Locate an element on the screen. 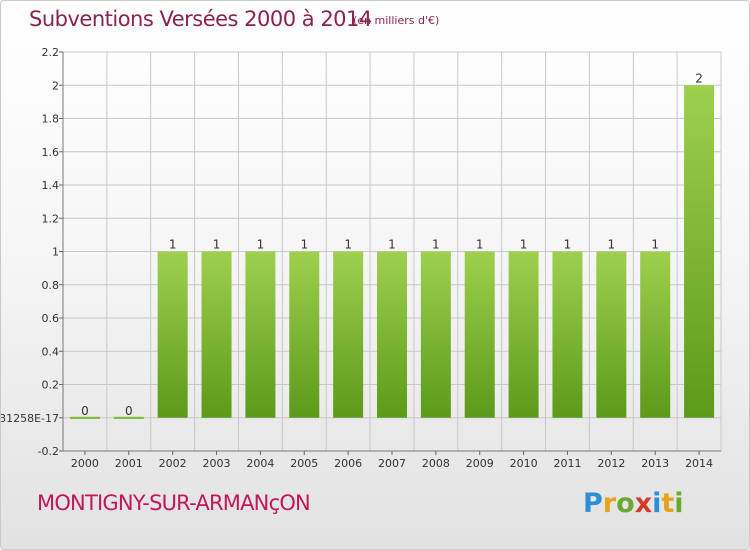 The width and height of the screenshot is (750, 550). y-tick-label: 2.2 is located at coordinates (51, 52).